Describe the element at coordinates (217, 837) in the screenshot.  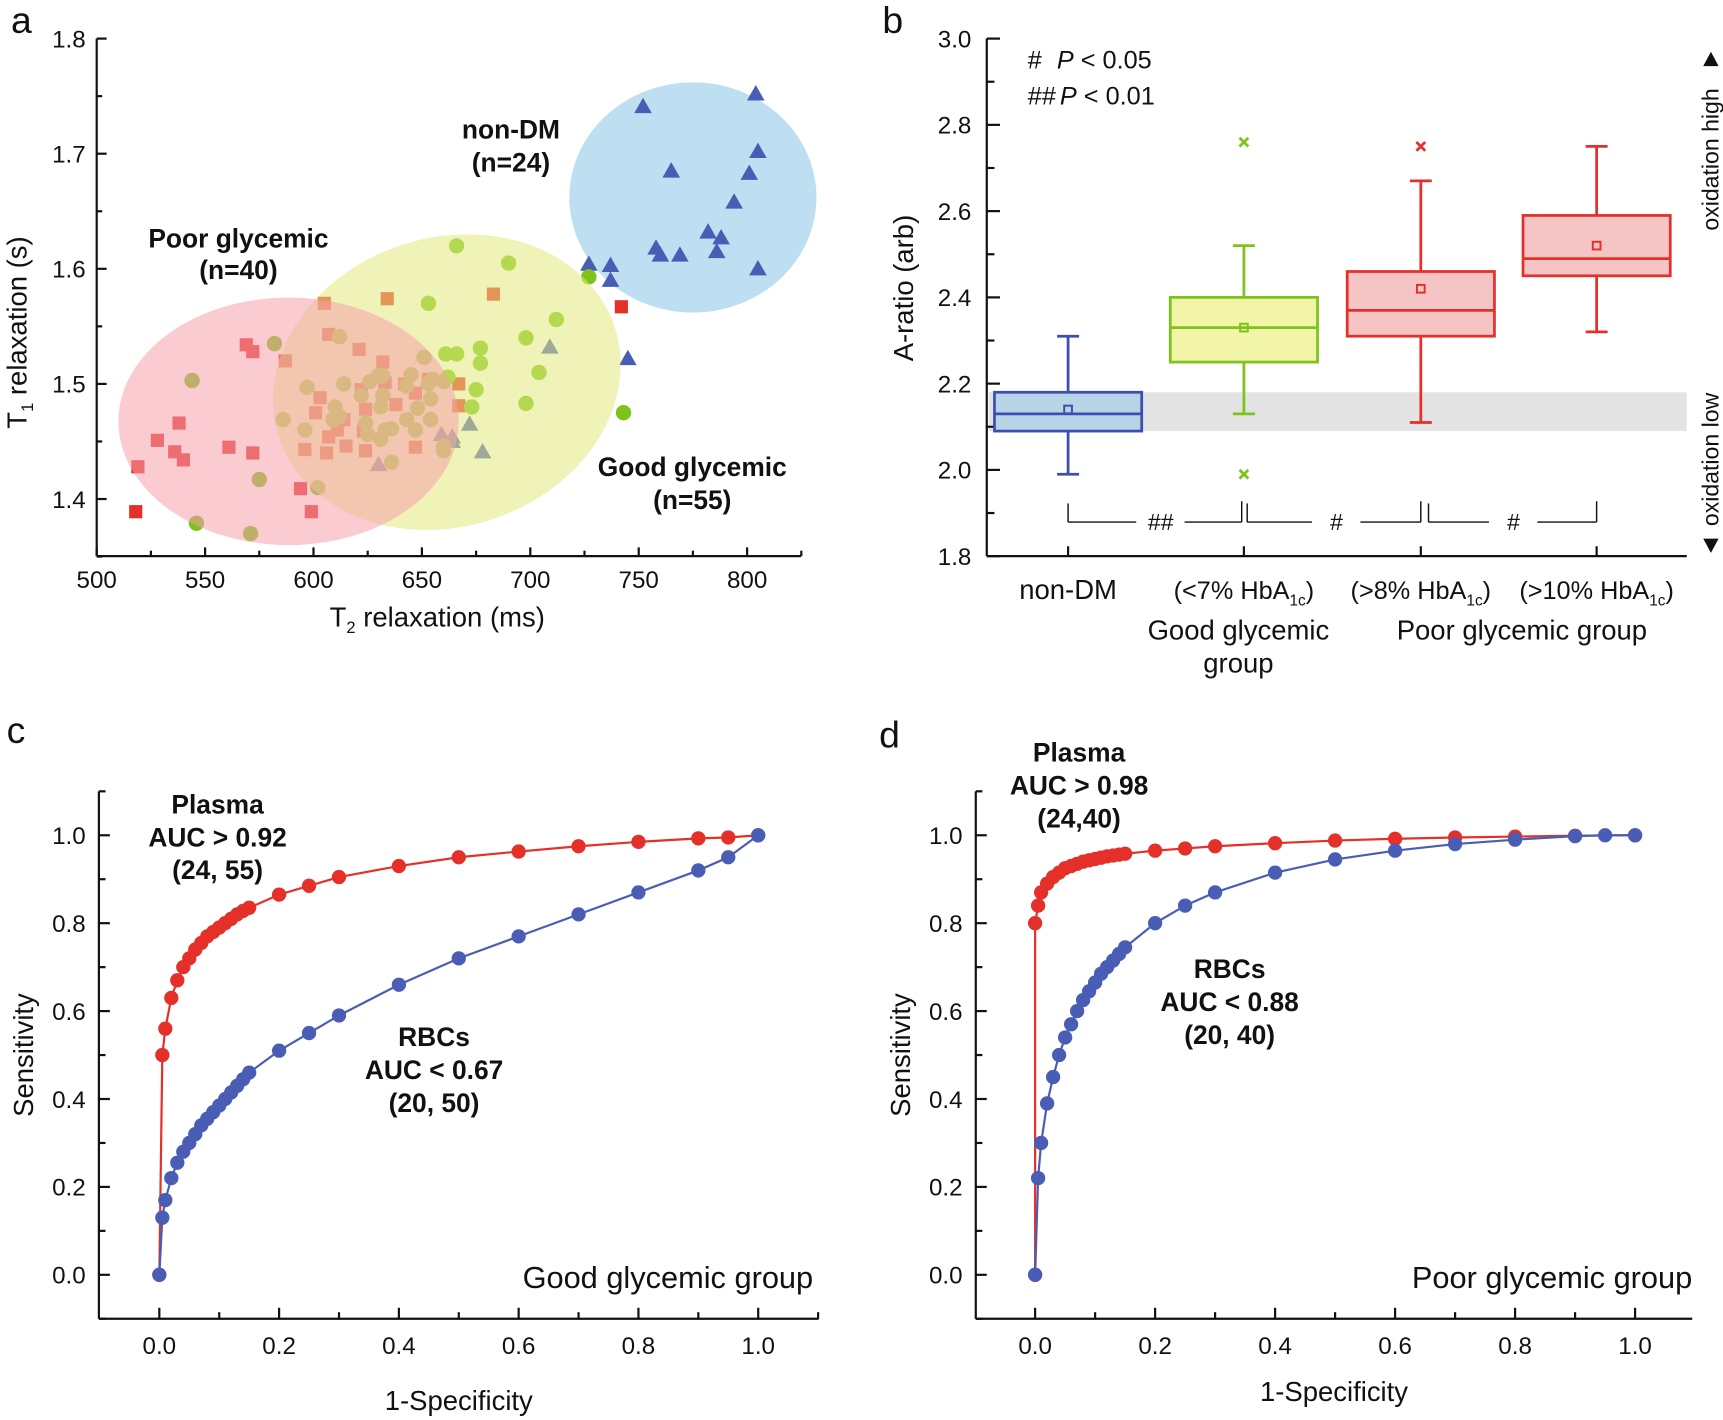
I see `series-label-auc: AUC > 0.92` at that location.